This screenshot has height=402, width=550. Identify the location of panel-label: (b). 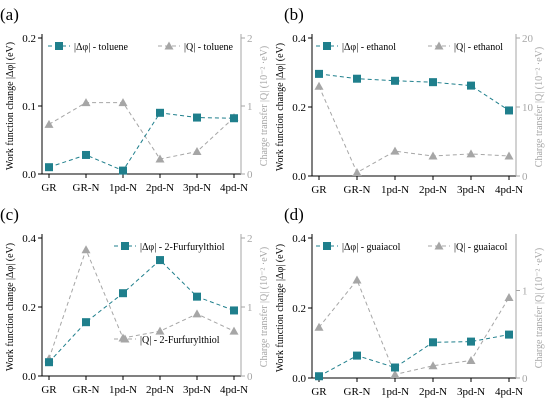
(294, 14).